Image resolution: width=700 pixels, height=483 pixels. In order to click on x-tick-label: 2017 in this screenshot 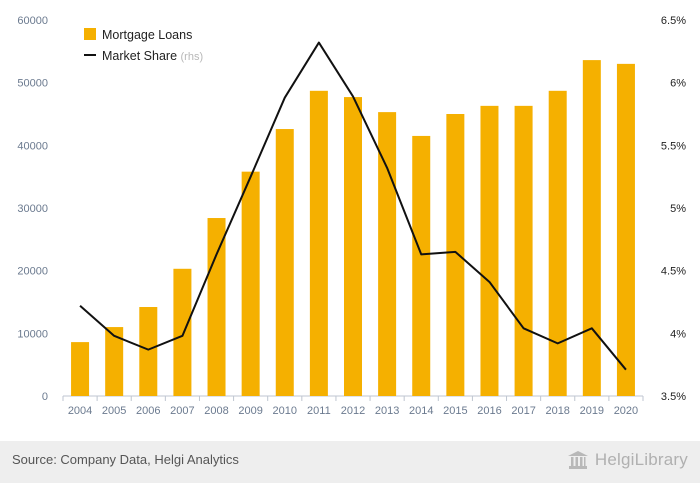, I will do `click(523, 411)`.